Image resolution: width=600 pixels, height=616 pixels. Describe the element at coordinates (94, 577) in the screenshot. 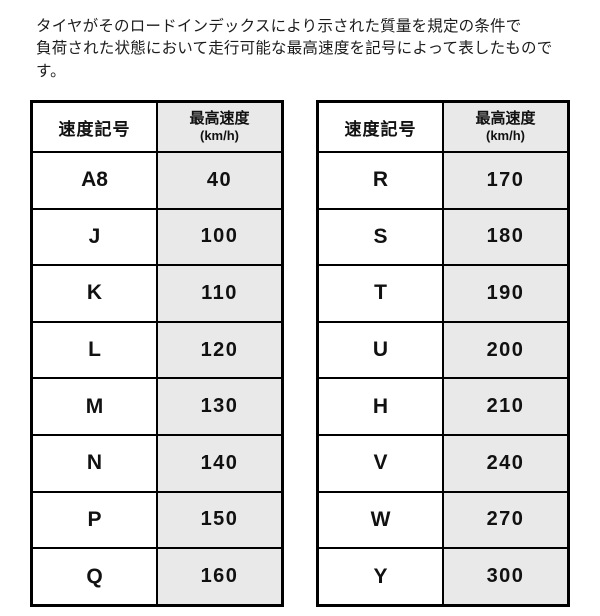

I see `speed-symbol-cell: Q` at that location.